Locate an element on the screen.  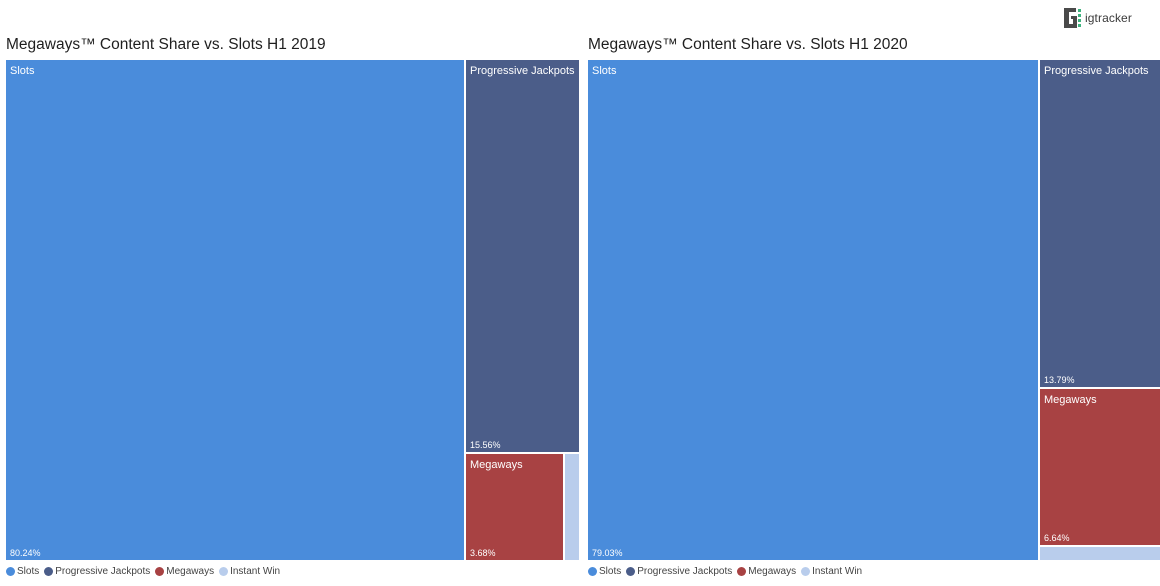
brand-logo: igtracker is located at coordinates (1097, 18).